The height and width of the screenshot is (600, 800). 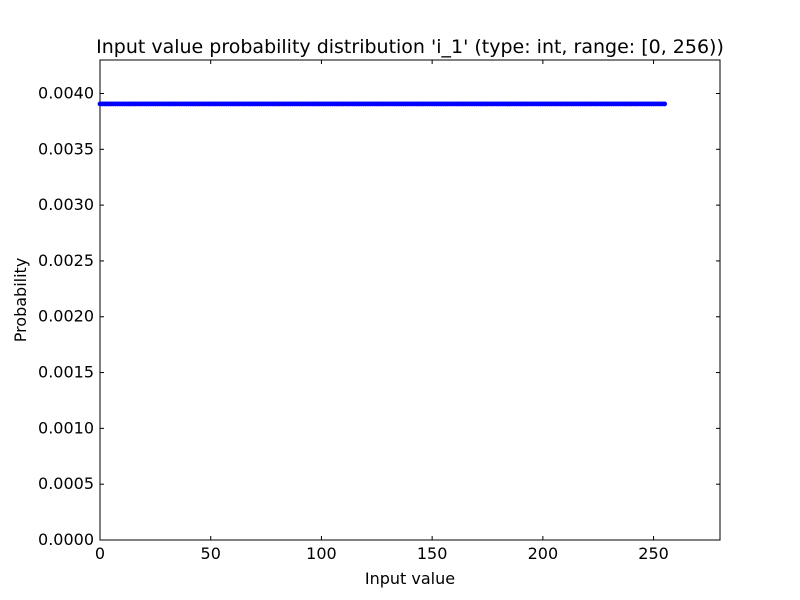 I want to click on x-tick-label: 50, so click(x=211, y=553).